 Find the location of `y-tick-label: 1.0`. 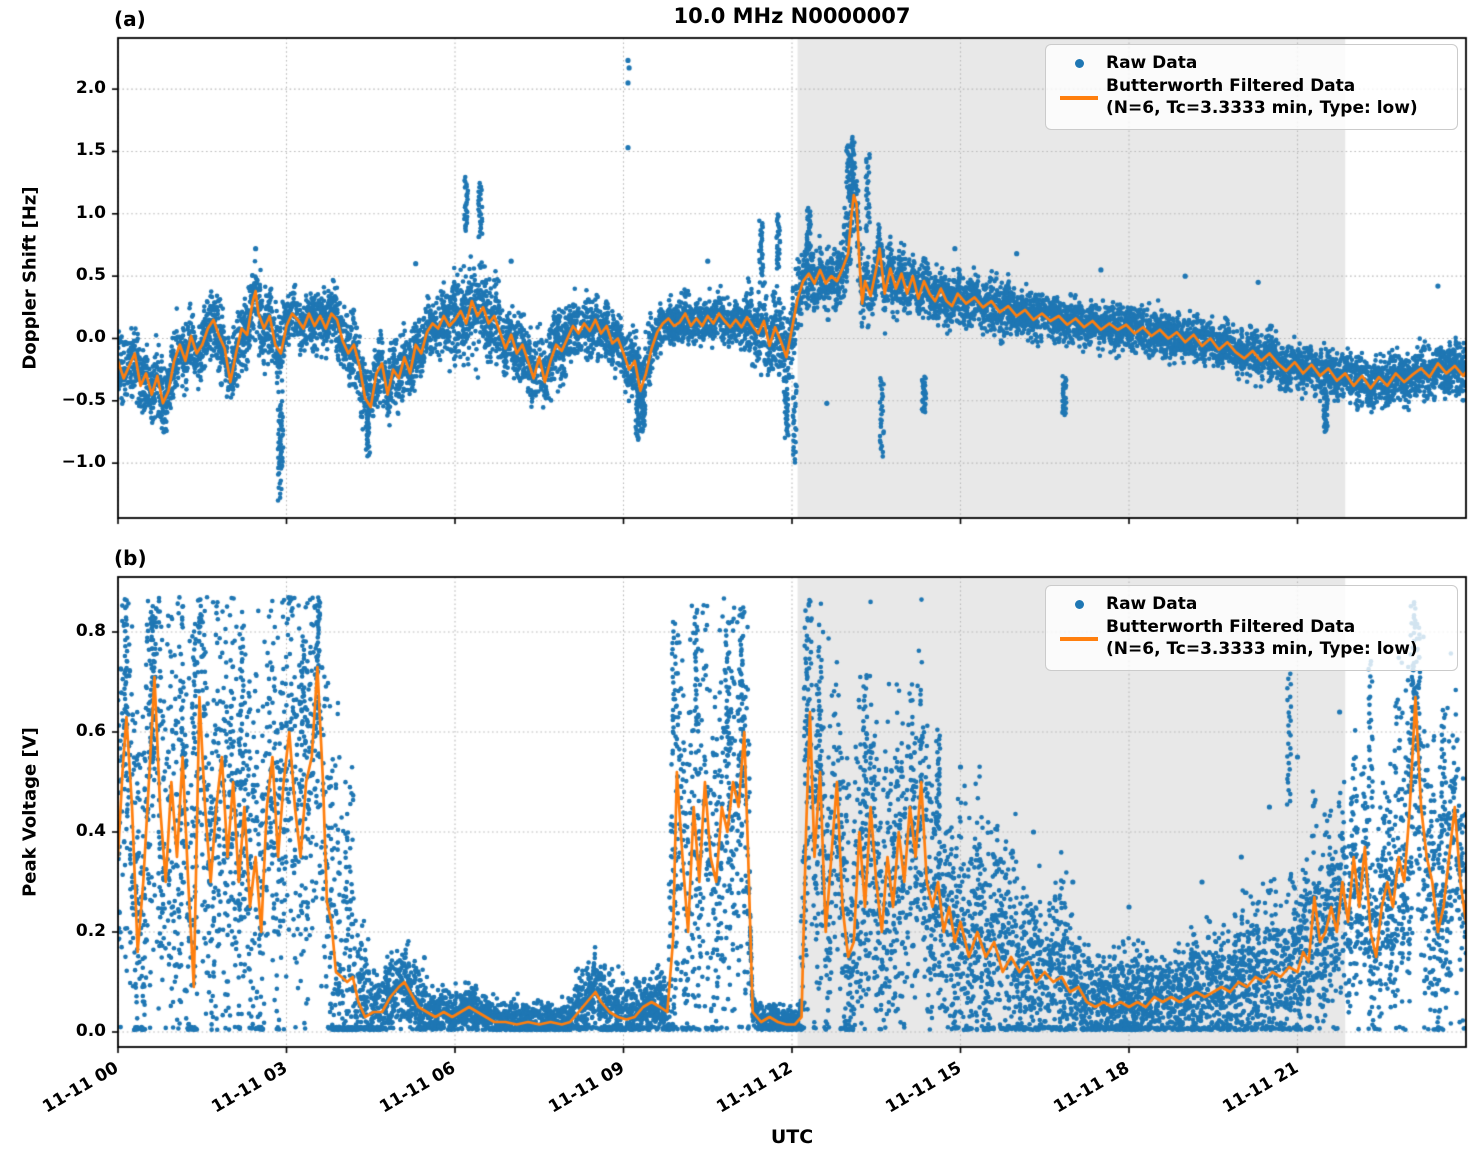

y-tick-label: 1.0 is located at coordinates (90, 212).